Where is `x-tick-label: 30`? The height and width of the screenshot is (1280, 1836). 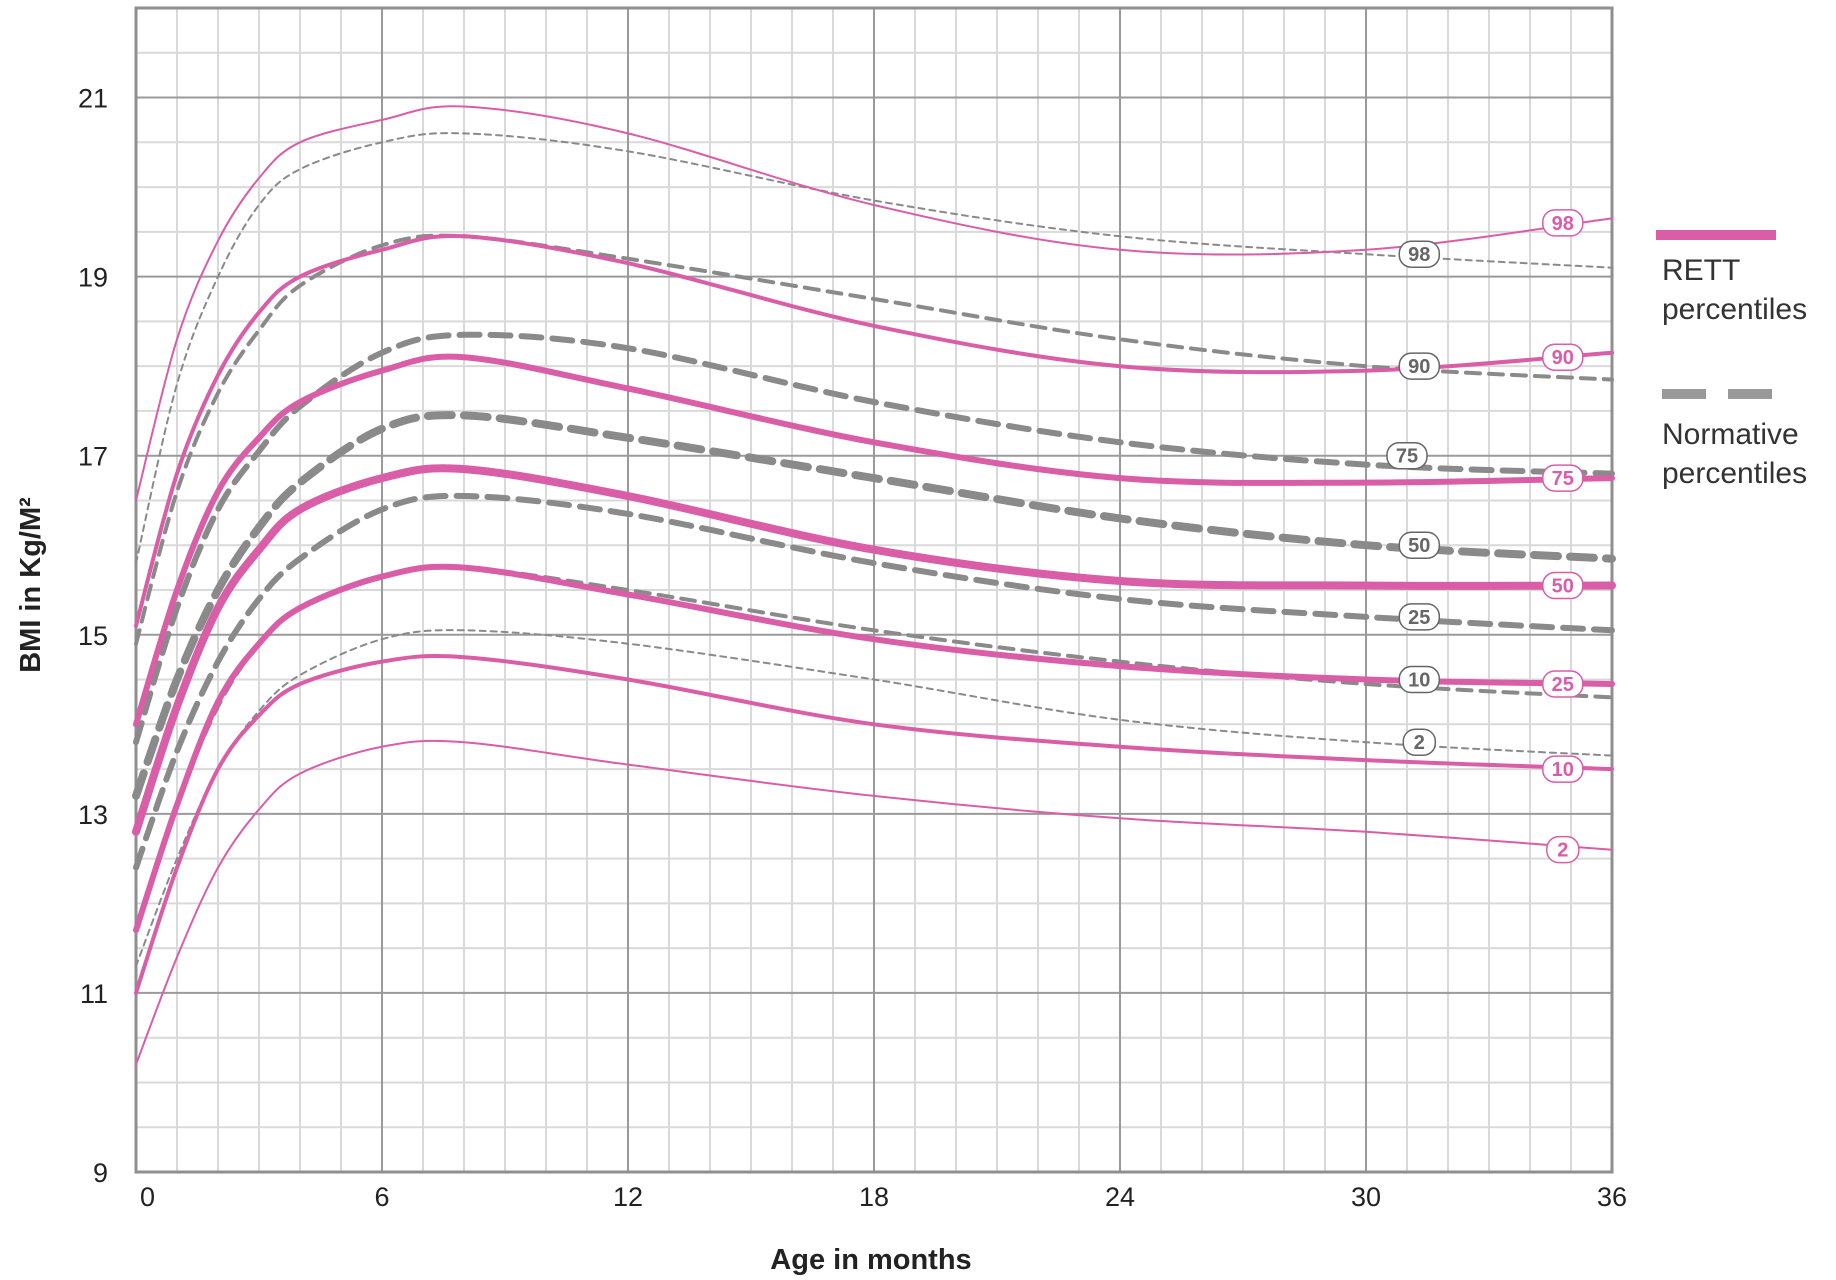
x-tick-label: 30 is located at coordinates (1366, 1197).